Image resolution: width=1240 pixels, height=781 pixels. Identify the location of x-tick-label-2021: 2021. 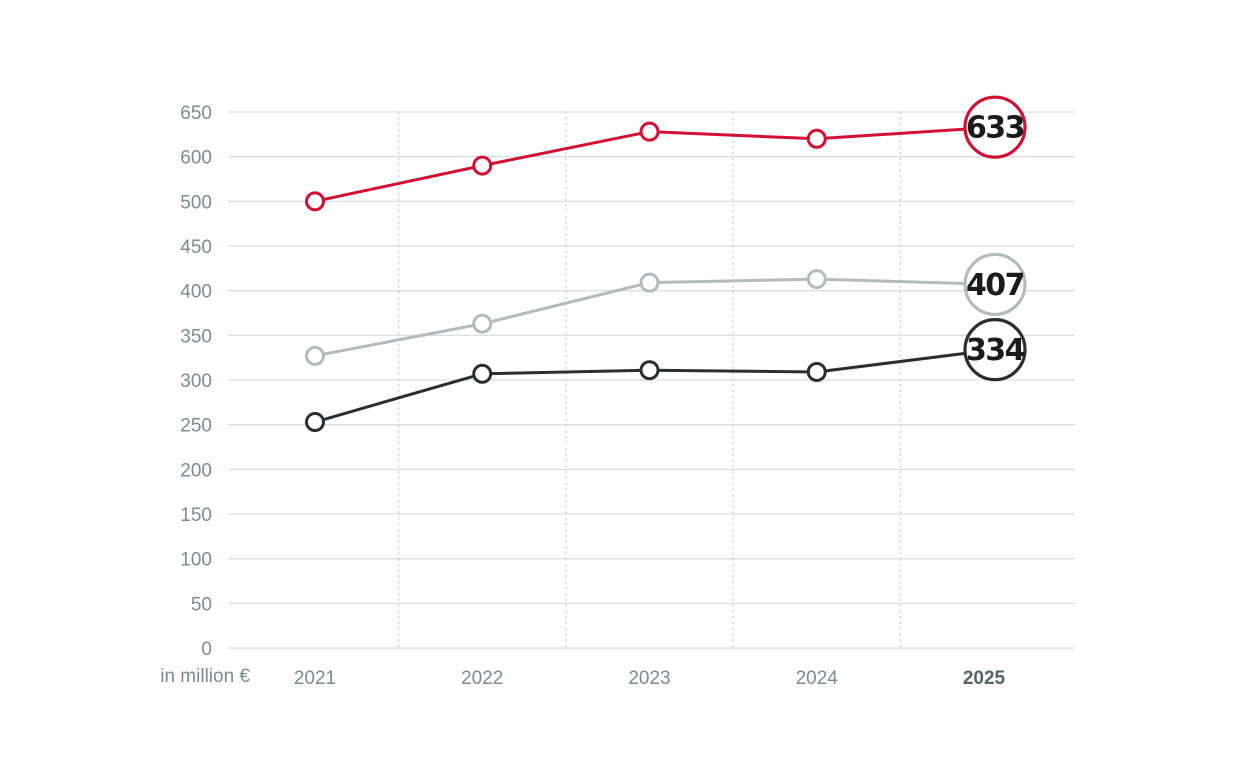
(315, 678).